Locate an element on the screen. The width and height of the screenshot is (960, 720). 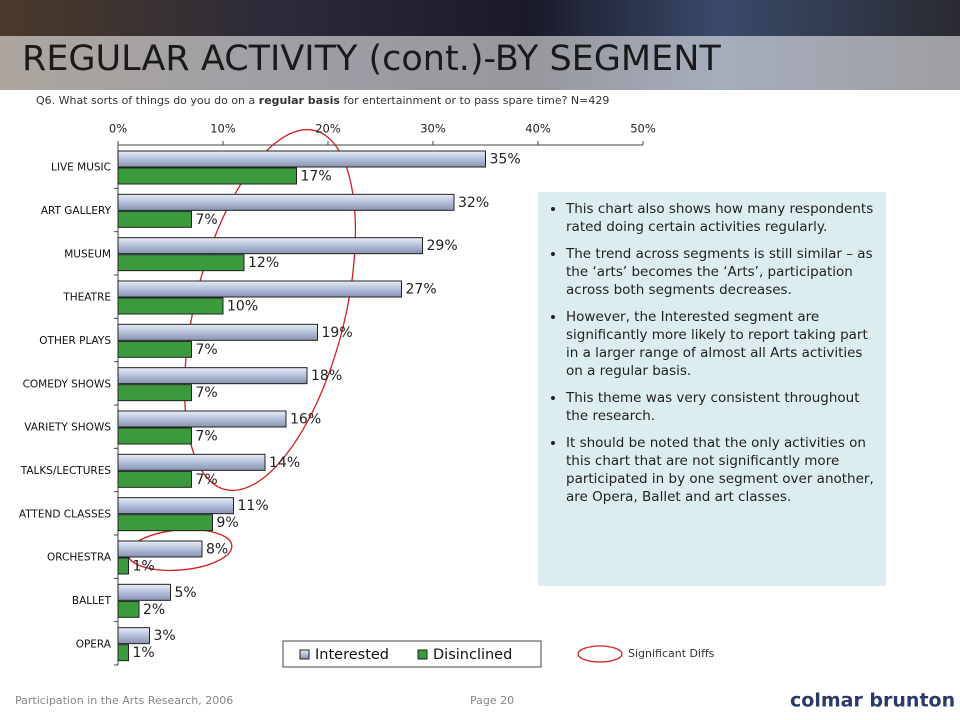
value-label: 5% is located at coordinates (186, 593).